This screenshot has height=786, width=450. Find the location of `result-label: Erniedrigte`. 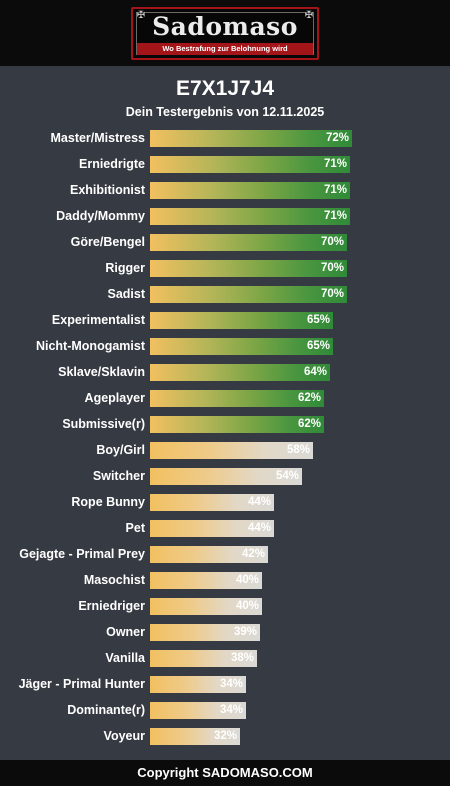

result-label: Erniedrigte is located at coordinates (112, 164).